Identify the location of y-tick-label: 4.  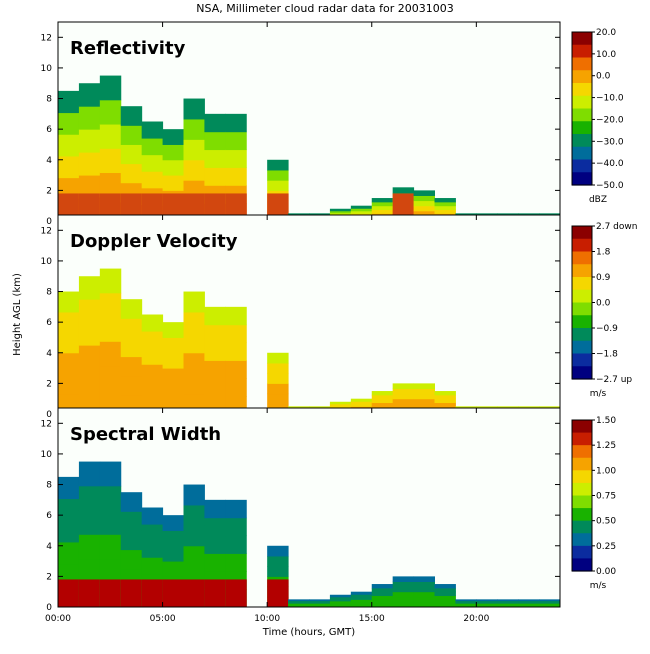
(49, 547).